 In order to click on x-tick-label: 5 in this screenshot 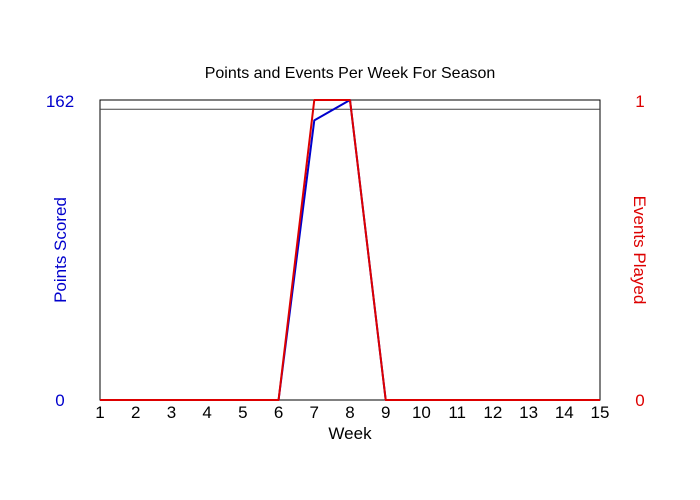, I will do `click(242, 412)`.